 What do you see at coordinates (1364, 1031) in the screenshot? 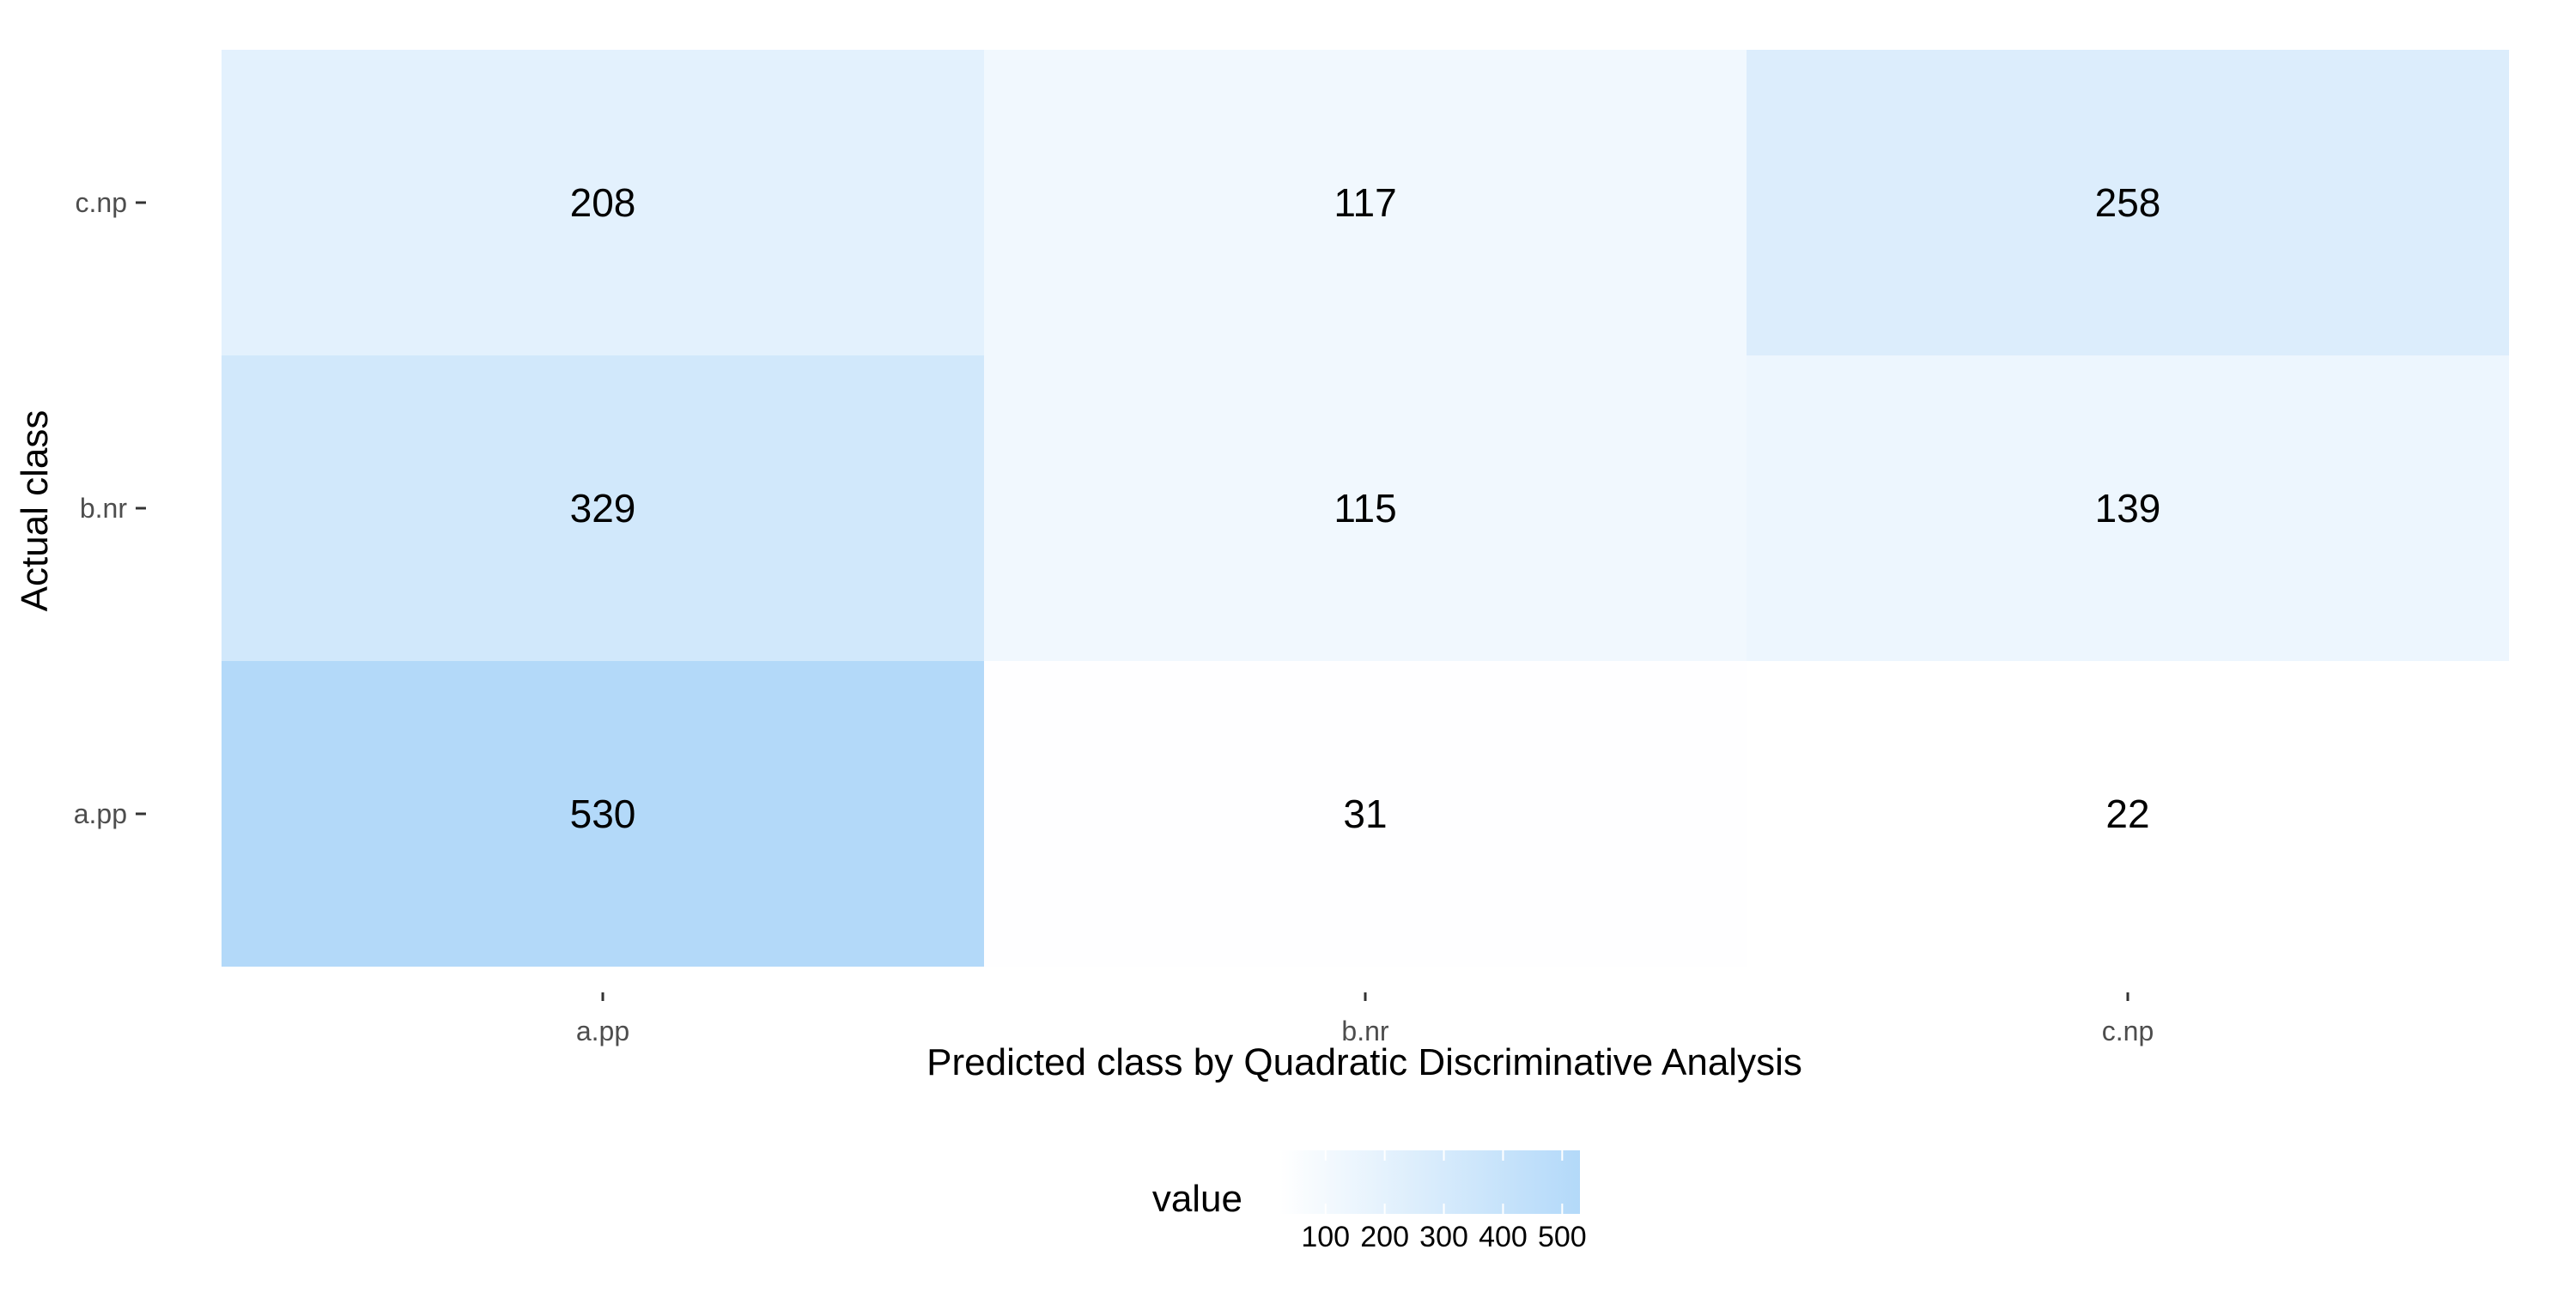
I see `x-tick-label: b.nr` at bounding box center [1364, 1031].